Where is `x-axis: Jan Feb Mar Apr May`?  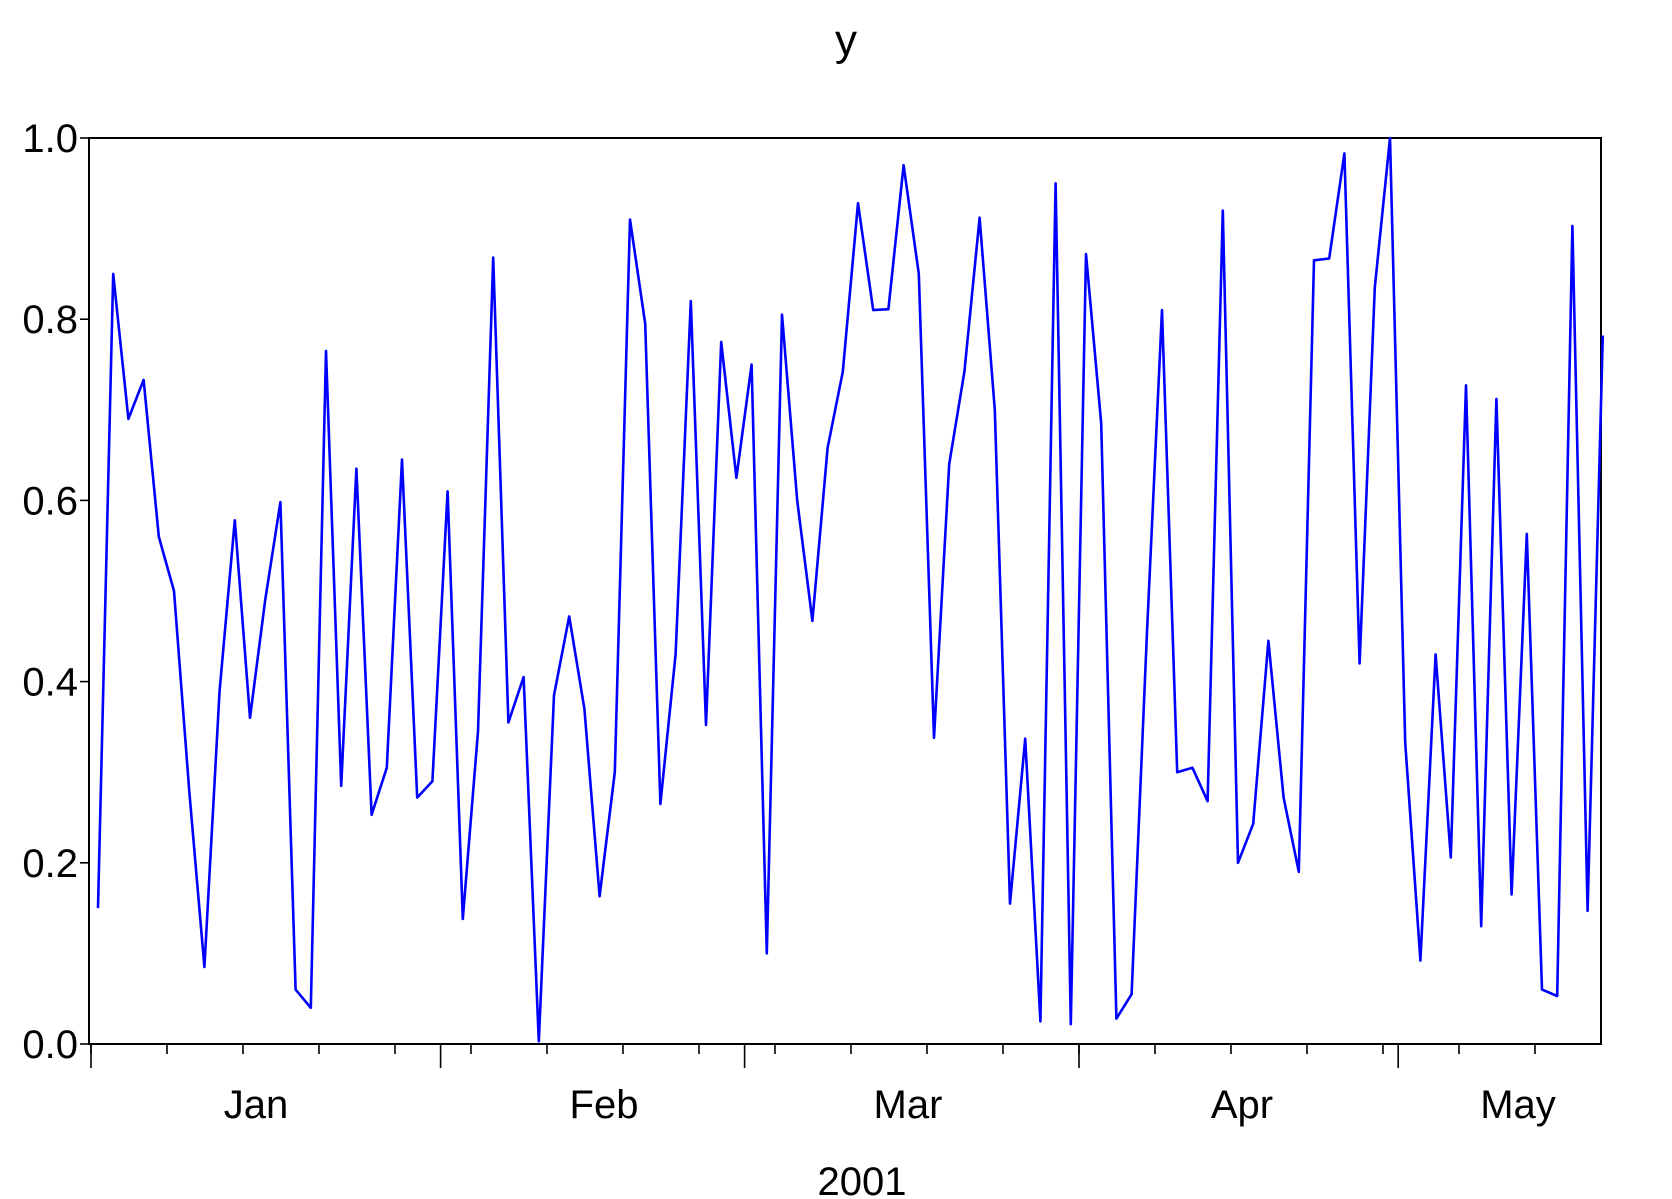 x-axis: Jan Feb Mar Apr May is located at coordinates (823, 1085).